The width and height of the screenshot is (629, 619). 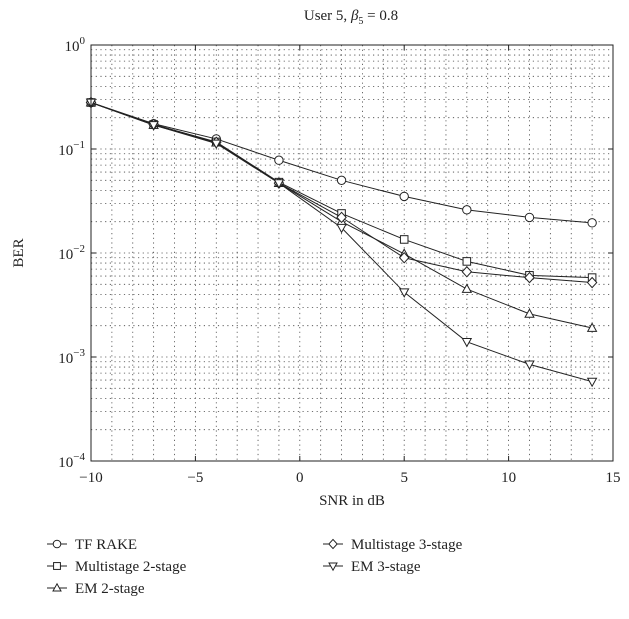 I want to click on y-tick-label: 10⁻³, so click(x=71, y=357).